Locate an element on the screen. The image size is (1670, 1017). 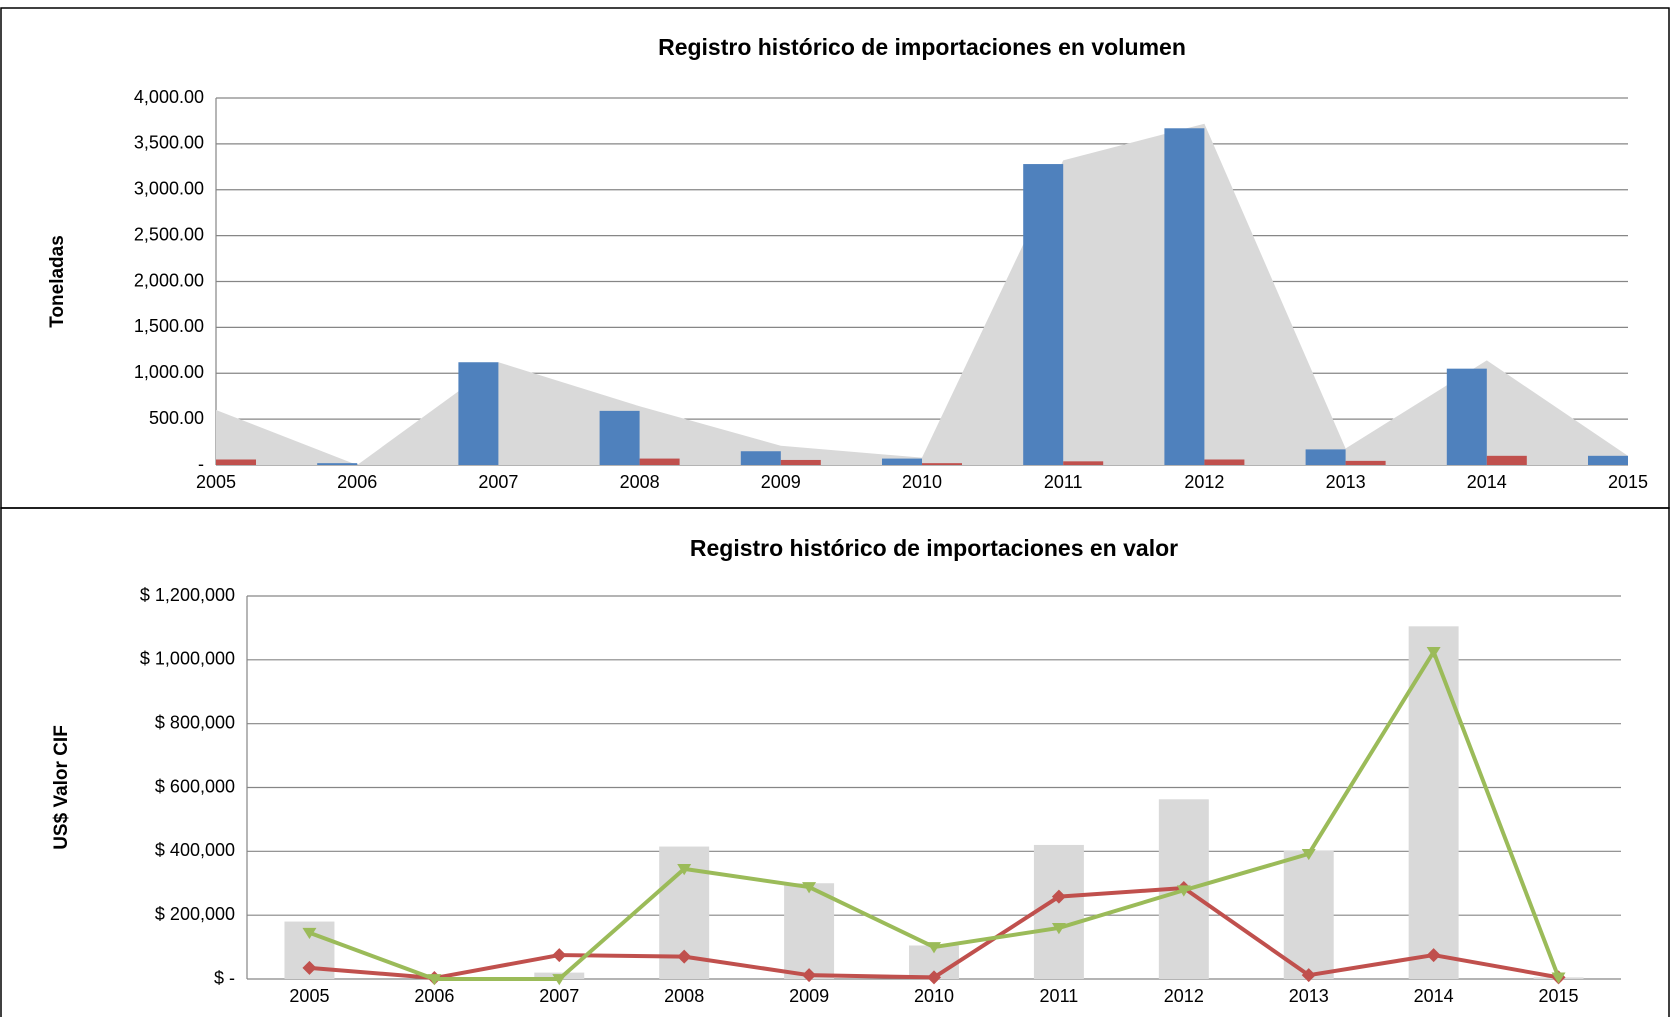
y-tick-label: $ 1,000,000 is located at coordinates (187, 659).